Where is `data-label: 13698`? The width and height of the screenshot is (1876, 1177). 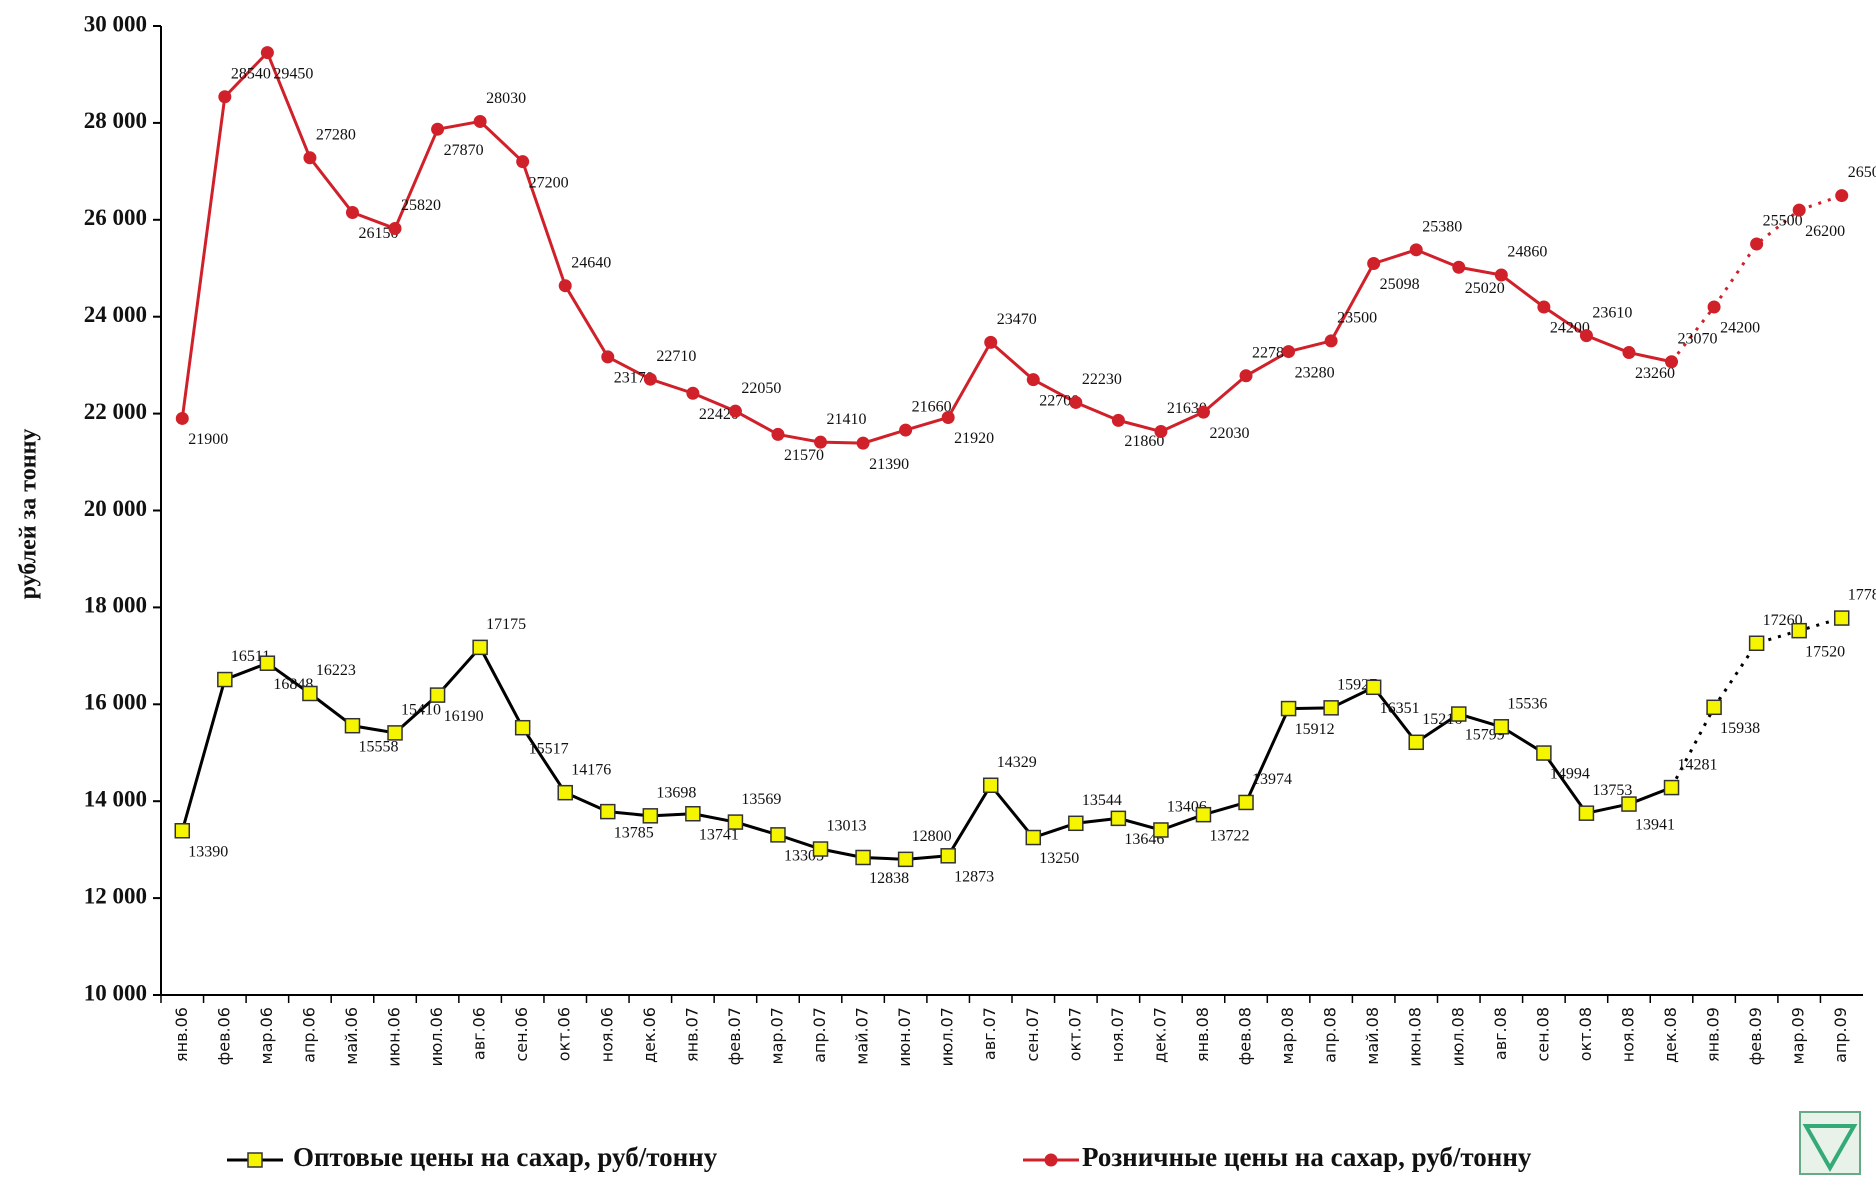 data-label: 13698 is located at coordinates (676, 793).